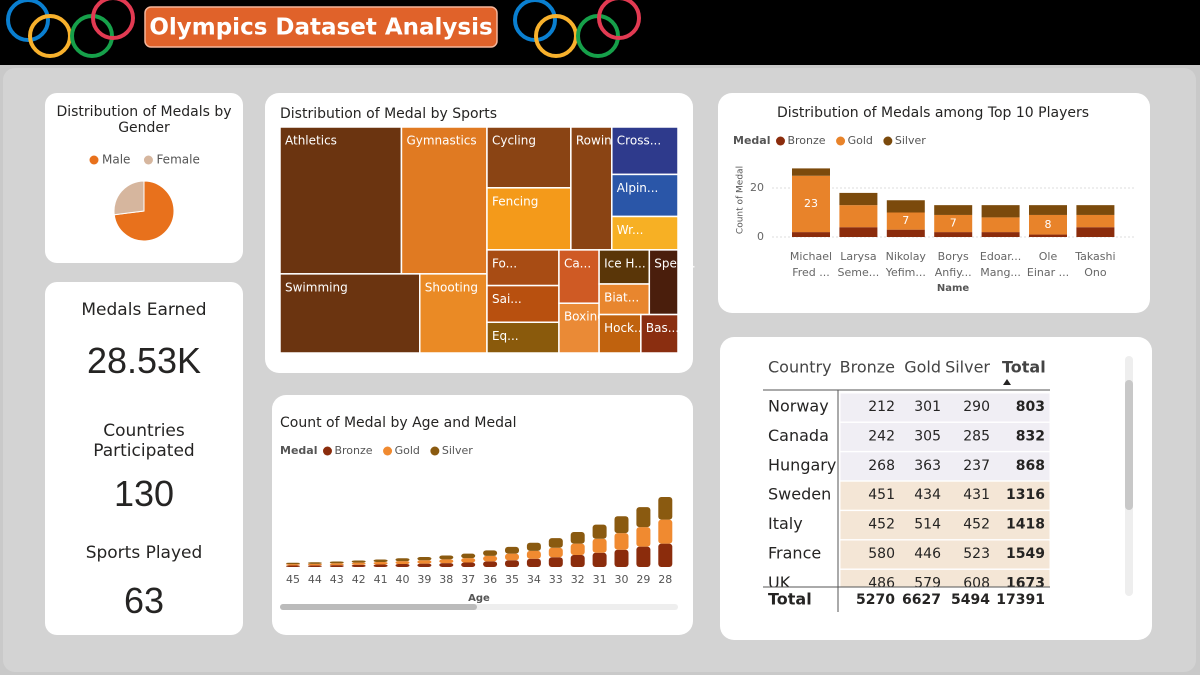 The height and width of the screenshot is (675, 1200). I want to click on table-cell: 237, so click(976, 466).